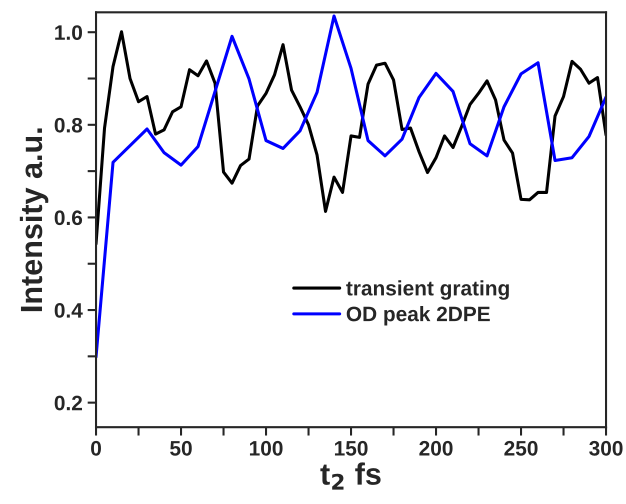 The width and height of the screenshot is (626, 504). Describe the element at coordinates (436, 448) in the screenshot. I see `x-tick-label: 200` at that location.